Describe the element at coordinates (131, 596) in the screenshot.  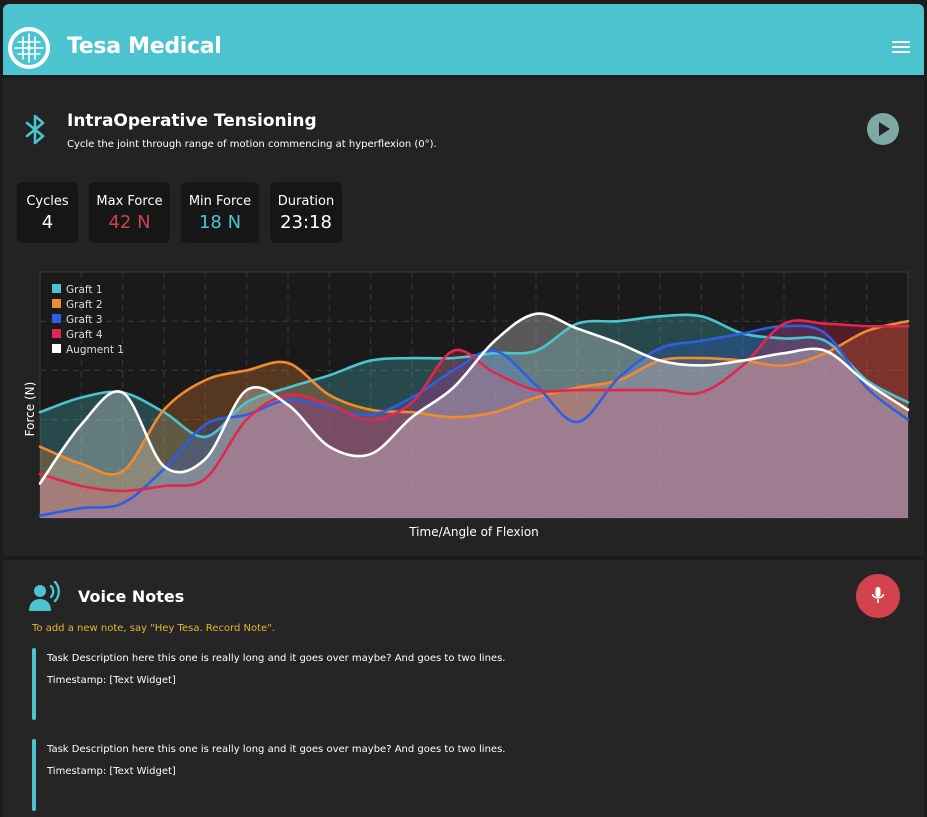
I see `voice-notes-title: Voice Notes` at that location.